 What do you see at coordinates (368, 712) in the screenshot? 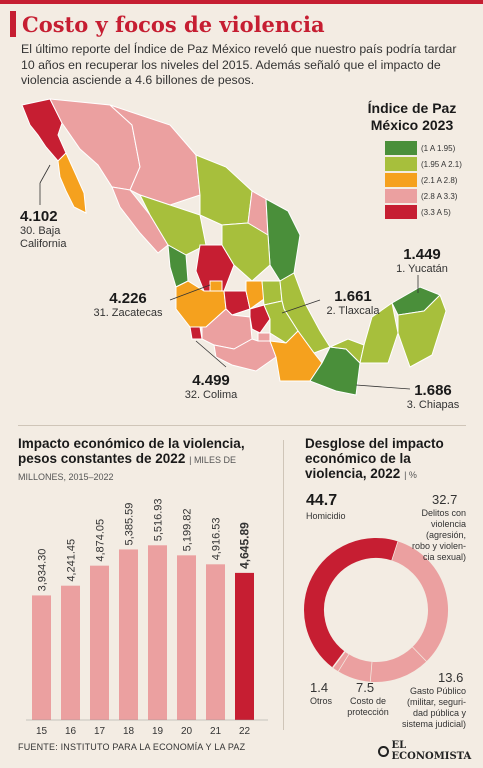
I see `costo-line2: protección` at bounding box center [368, 712].